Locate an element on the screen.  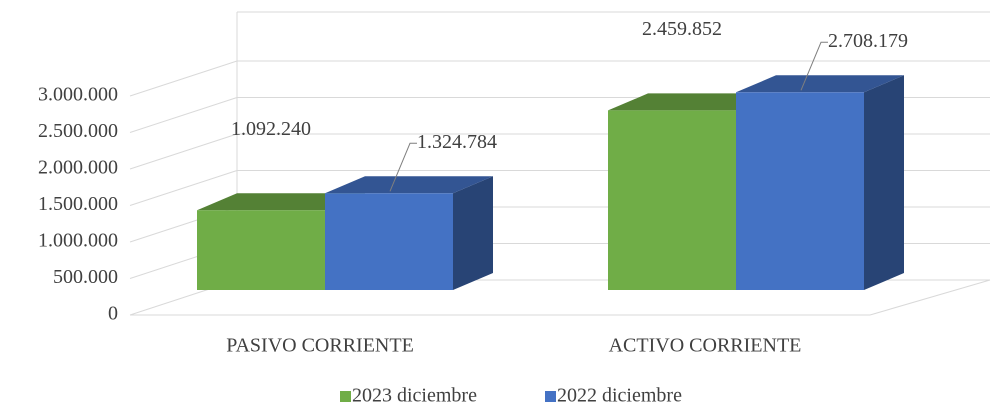
floor-right is located at coordinates (930, 297).